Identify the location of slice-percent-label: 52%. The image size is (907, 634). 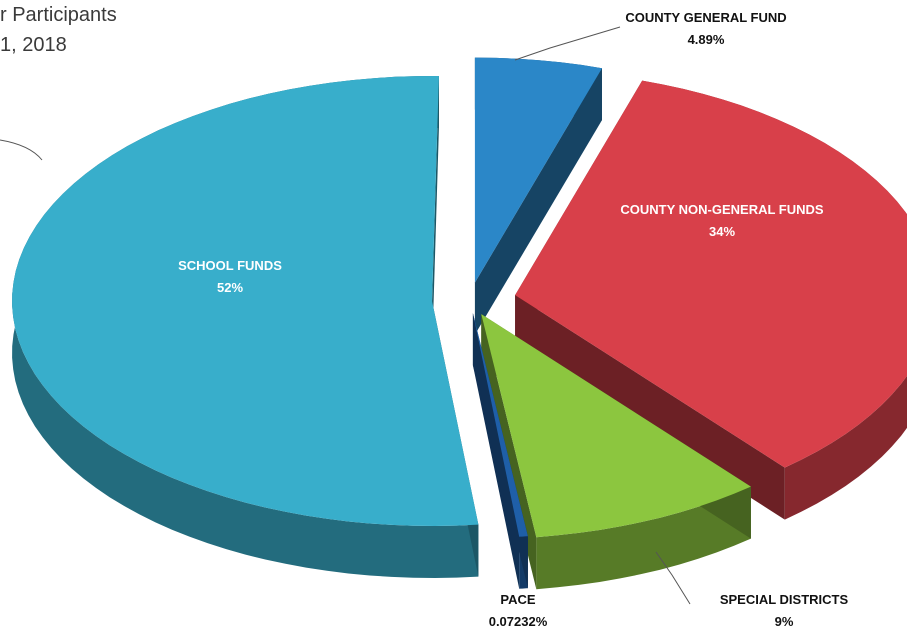
(230, 287).